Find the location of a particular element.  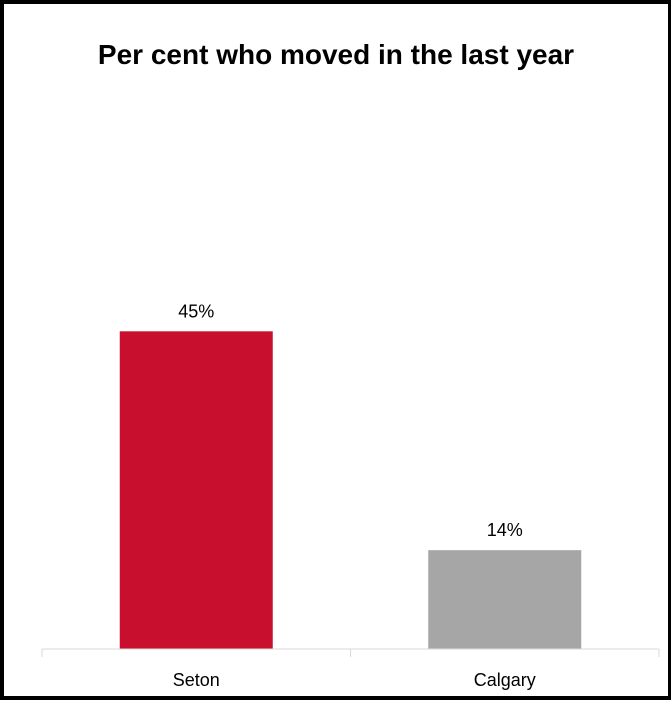

chart-title-text: Per cent who moved in the last year is located at coordinates (336, 54).